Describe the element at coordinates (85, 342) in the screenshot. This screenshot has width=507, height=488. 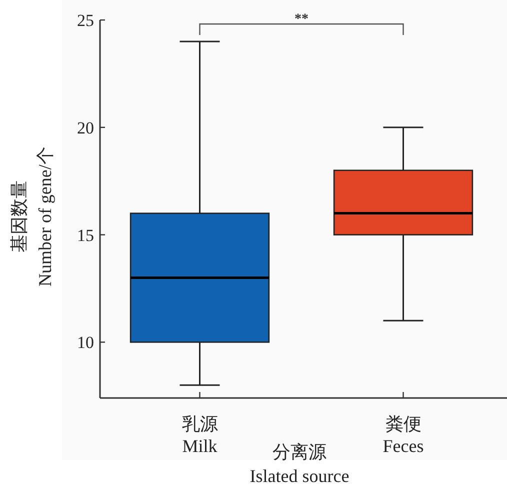
I see `y-tick-label: 10` at that location.